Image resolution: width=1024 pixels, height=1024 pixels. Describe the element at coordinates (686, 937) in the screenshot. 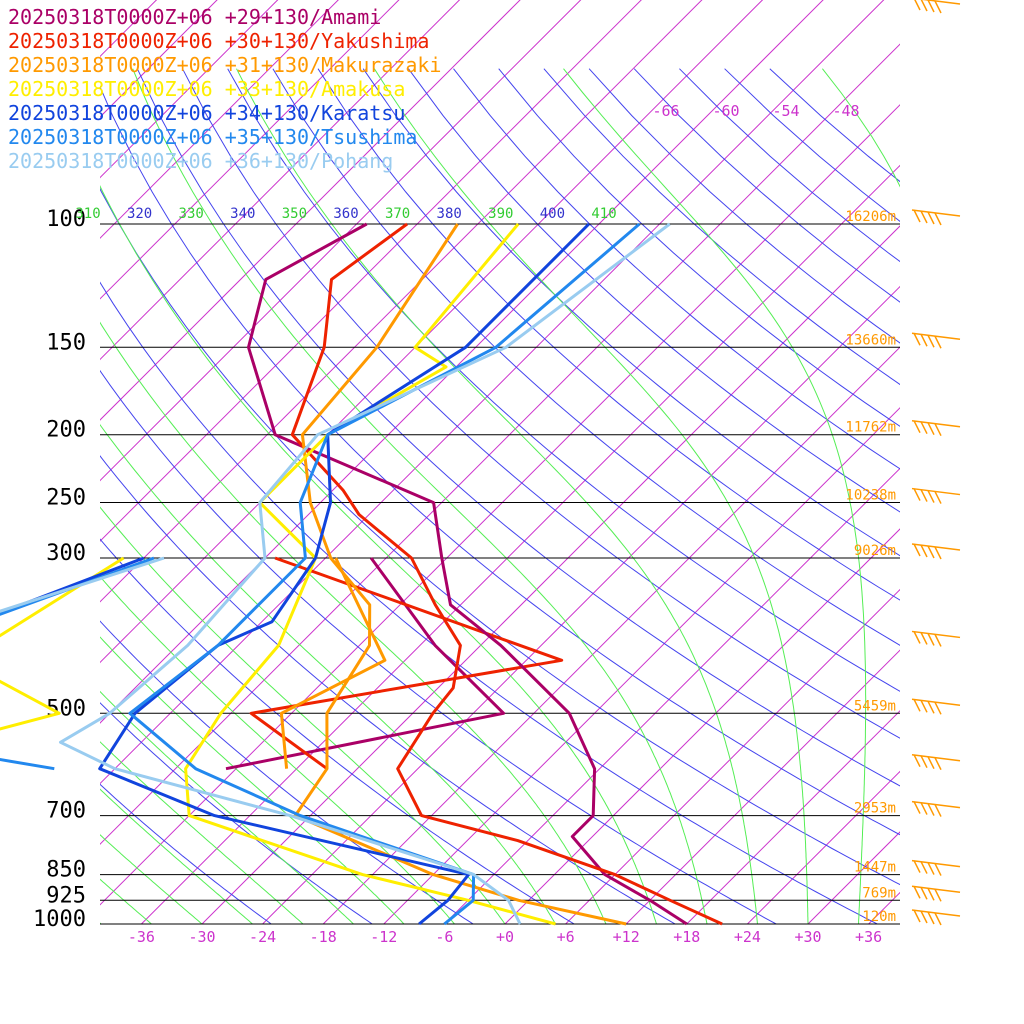

I see `temp-tick-label: +18` at that location.